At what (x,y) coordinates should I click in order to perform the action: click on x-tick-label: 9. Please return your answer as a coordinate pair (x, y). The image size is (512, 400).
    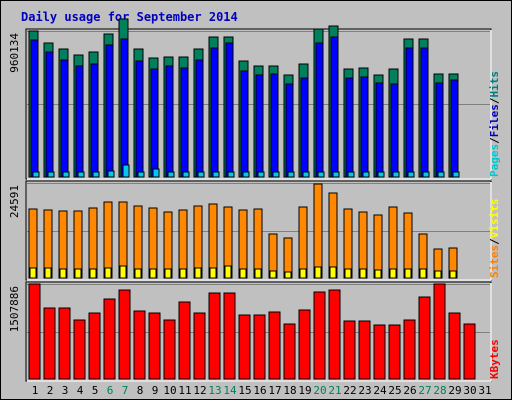
    Looking at the image, I should click on (155, 390).